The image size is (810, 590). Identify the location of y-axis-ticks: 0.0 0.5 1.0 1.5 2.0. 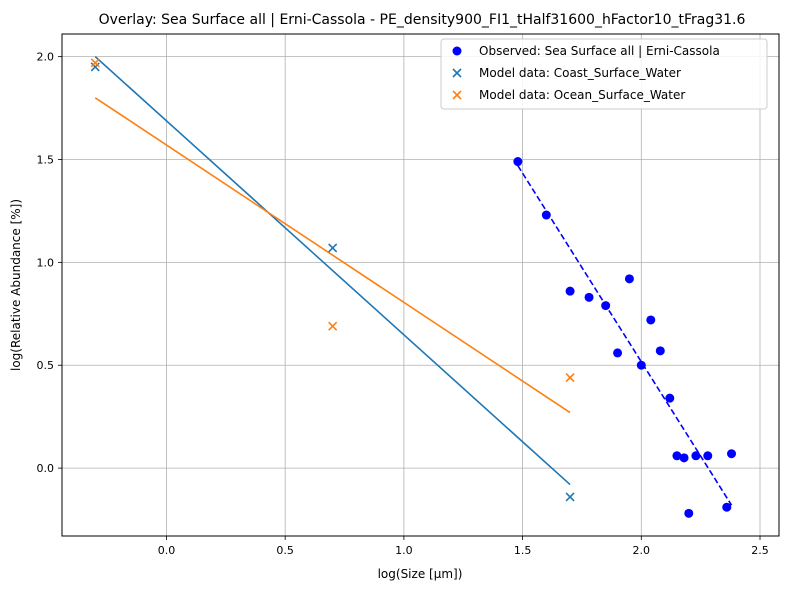
(49, 263).